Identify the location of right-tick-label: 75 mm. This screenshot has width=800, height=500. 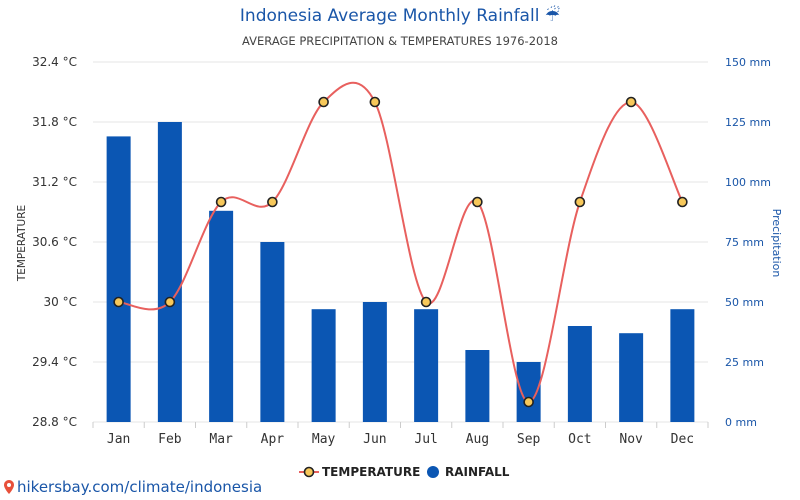
(744, 242).